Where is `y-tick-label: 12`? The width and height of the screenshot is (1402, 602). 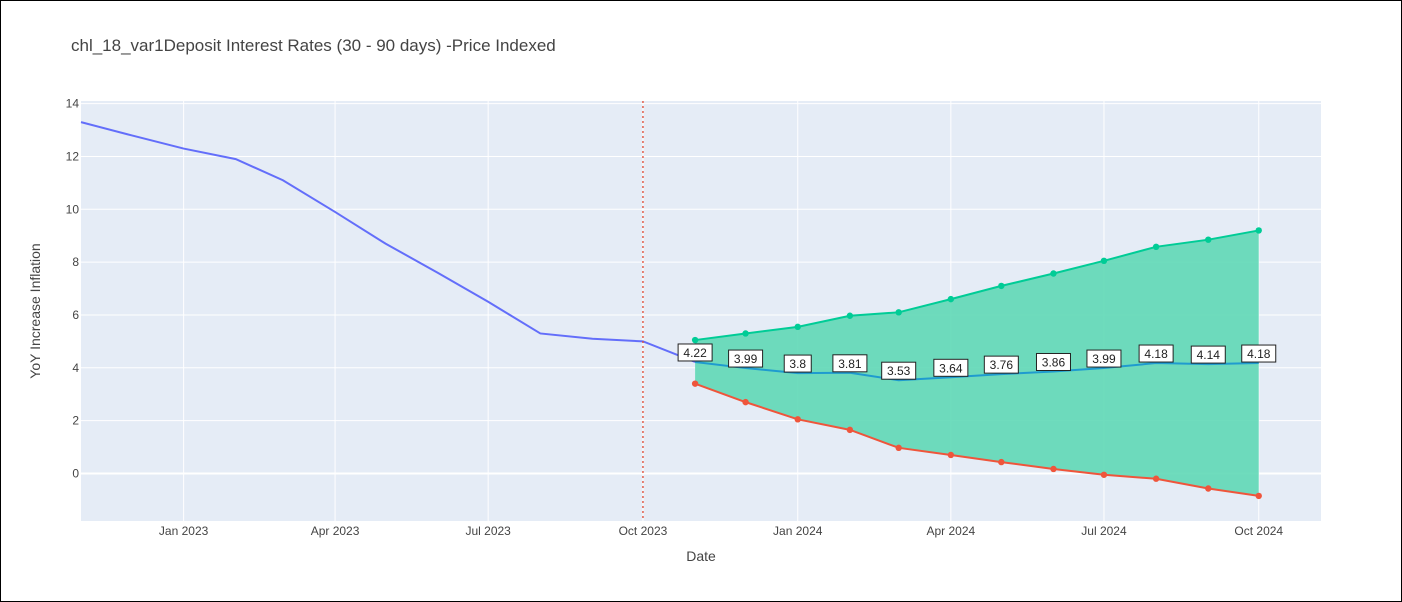 y-tick-label: 12 is located at coordinates (73, 156).